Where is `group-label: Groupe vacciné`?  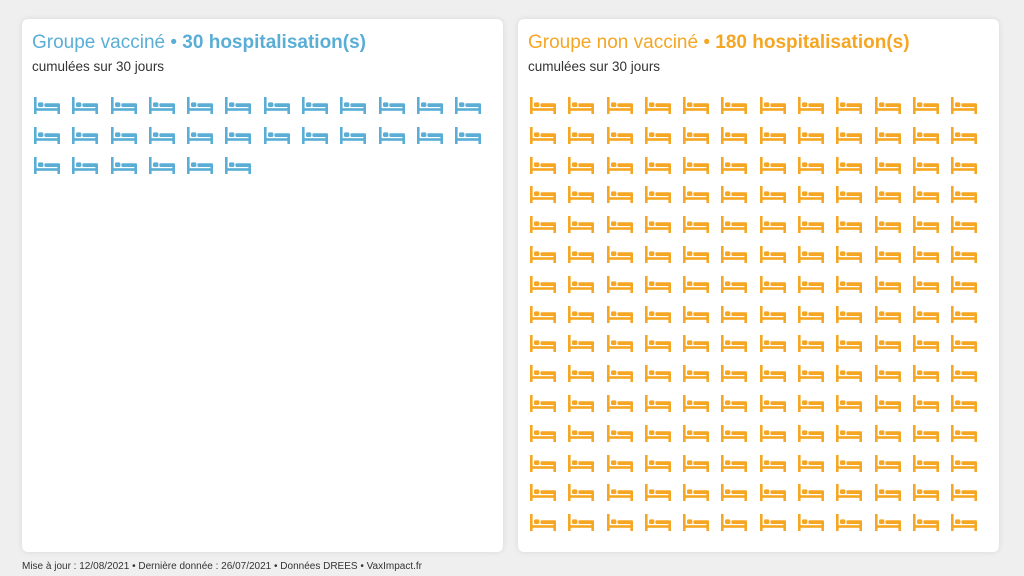 group-label: Groupe vacciné is located at coordinates (99, 42).